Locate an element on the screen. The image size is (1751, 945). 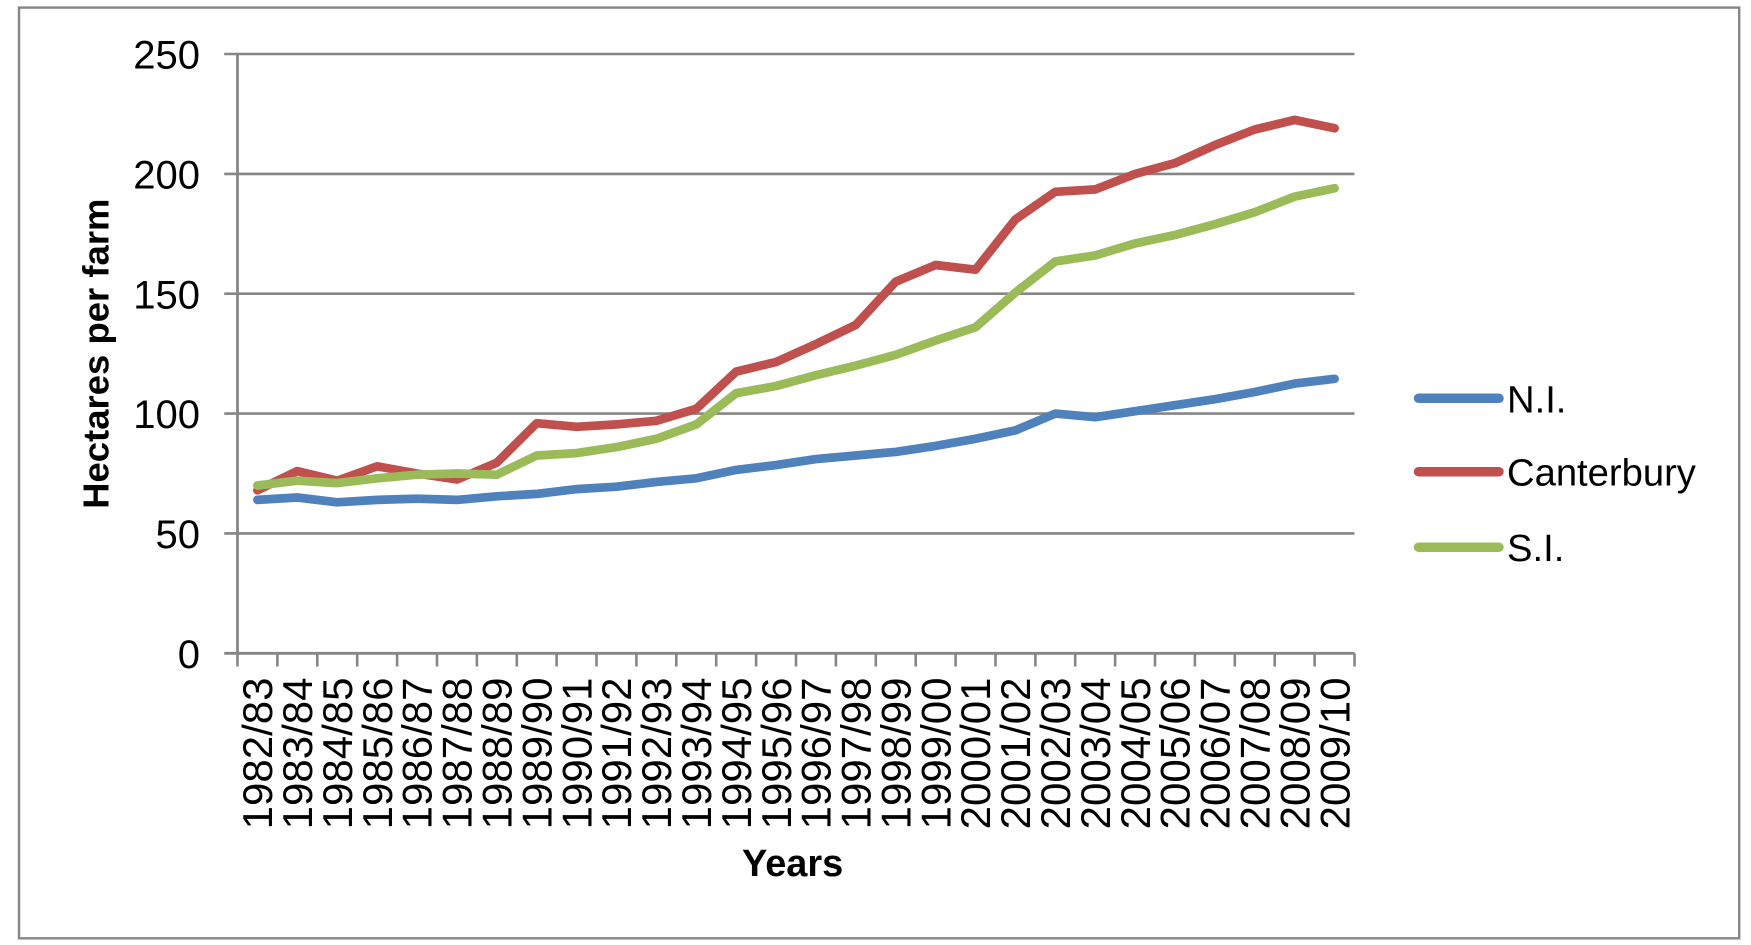
svg-text: 1993/94 is located at coordinates (696, 754).